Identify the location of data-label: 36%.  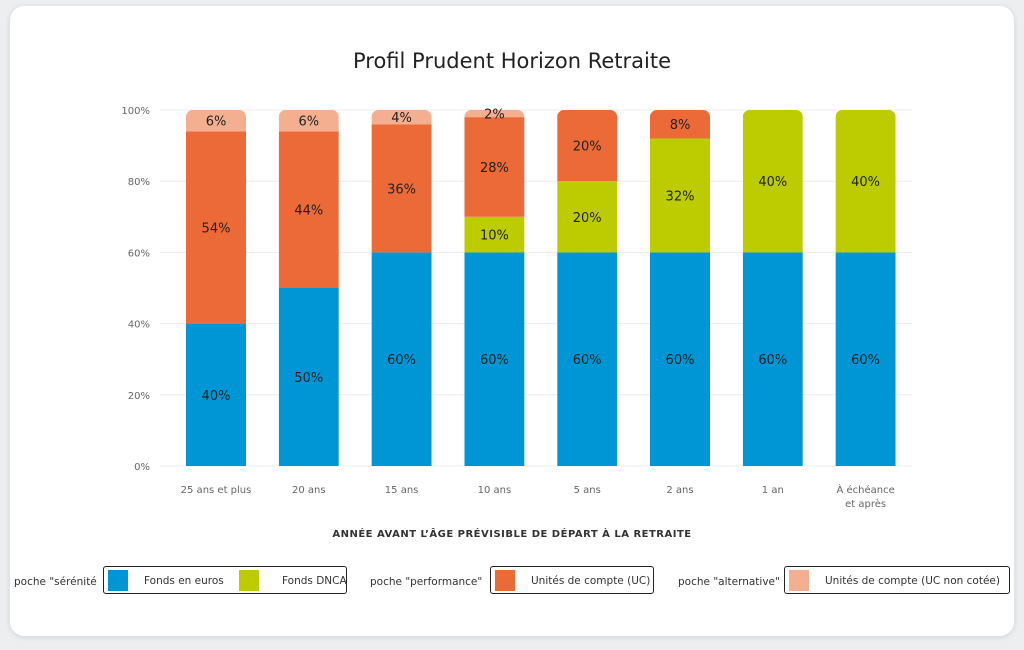
(401, 189).